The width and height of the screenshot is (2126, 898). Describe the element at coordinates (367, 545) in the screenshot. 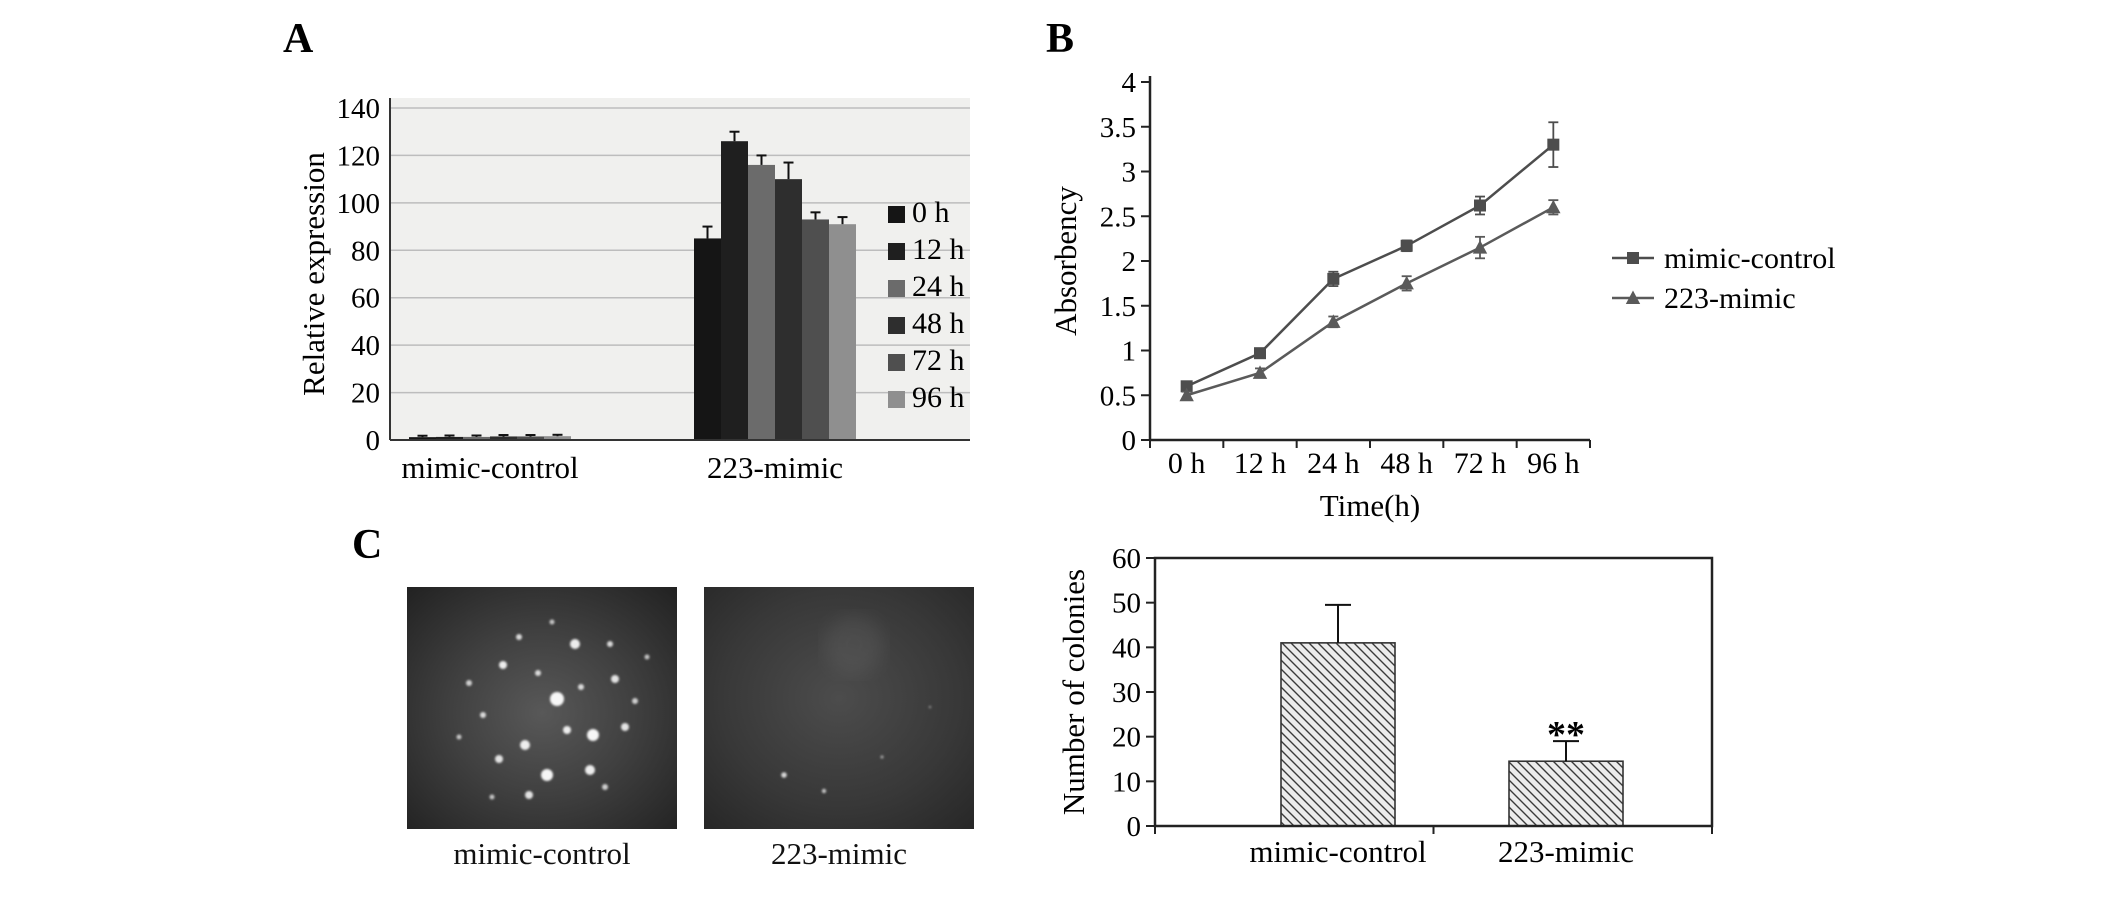

I see `panel-c-label: C` at that location.